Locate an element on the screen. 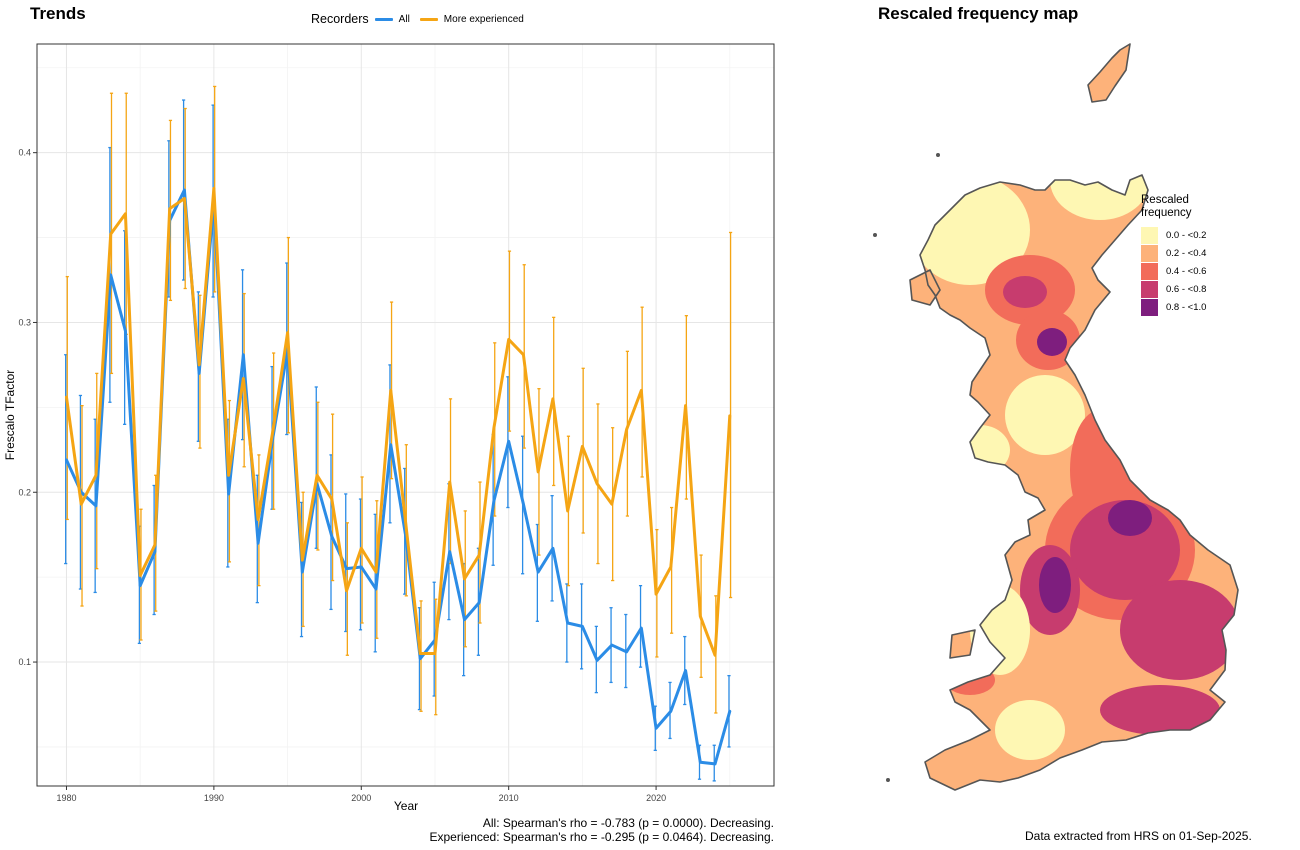 This screenshot has width=1300, height=850. y-tick-label: 0.4 is located at coordinates (24, 153).